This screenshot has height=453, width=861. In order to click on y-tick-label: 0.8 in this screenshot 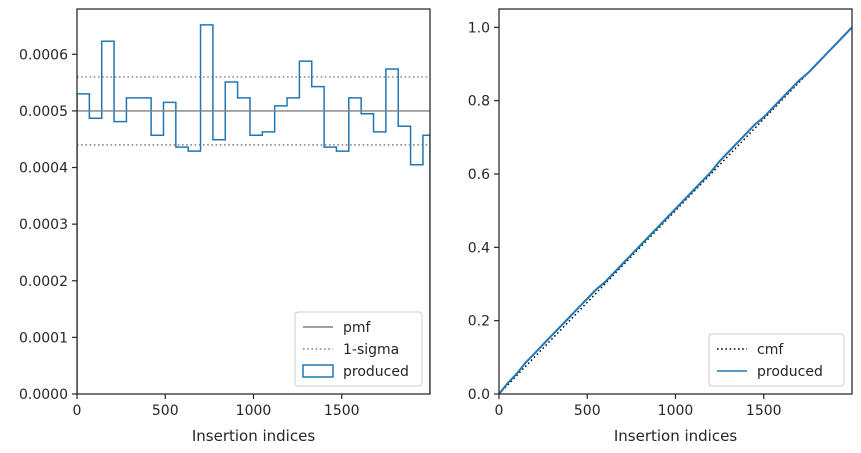, I will do `click(479, 102)`.